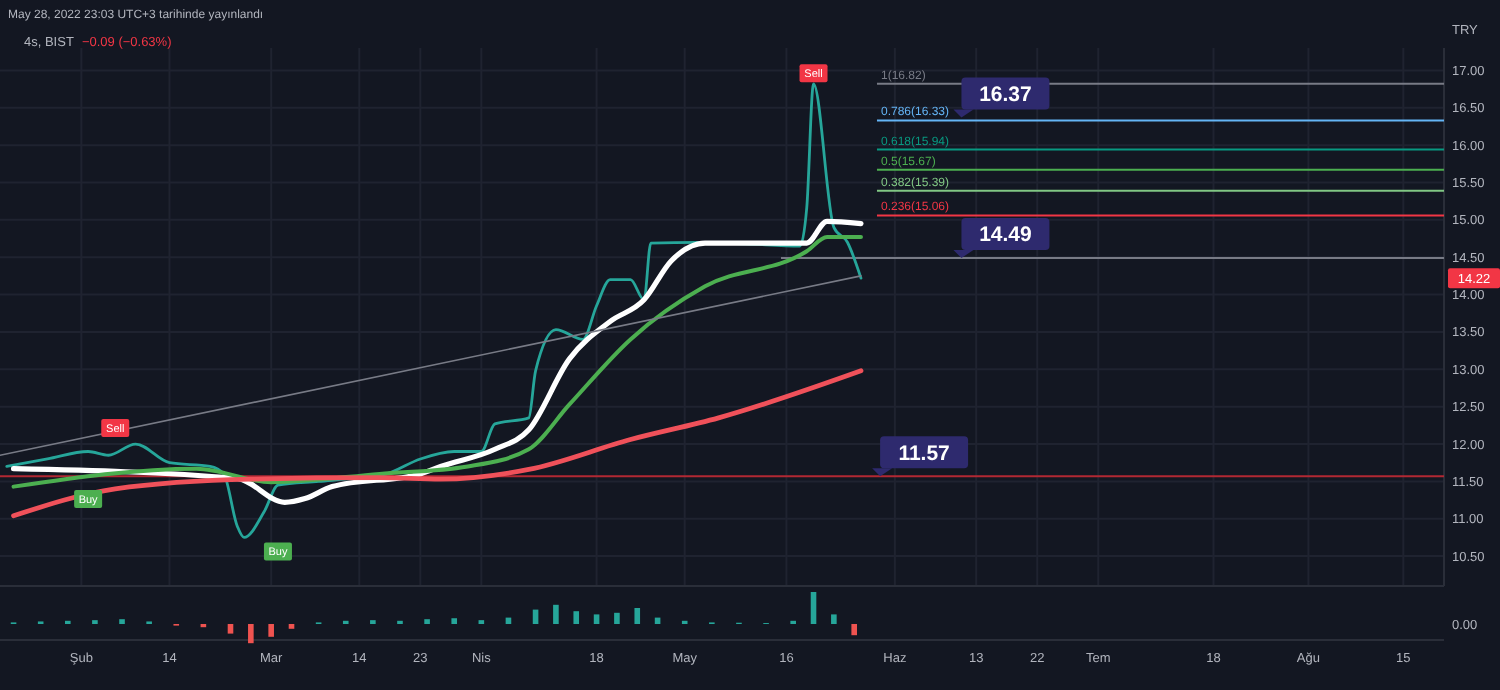 This screenshot has height=690, width=1500. What do you see at coordinates (1006, 235) in the screenshot?
I see `annotation: 14.49` at bounding box center [1006, 235].